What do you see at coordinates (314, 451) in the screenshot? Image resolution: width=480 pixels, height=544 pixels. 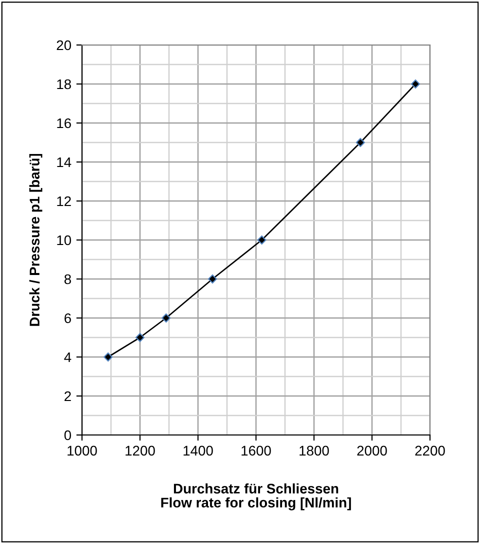 I see `x-tick-label: 1800` at bounding box center [314, 451].